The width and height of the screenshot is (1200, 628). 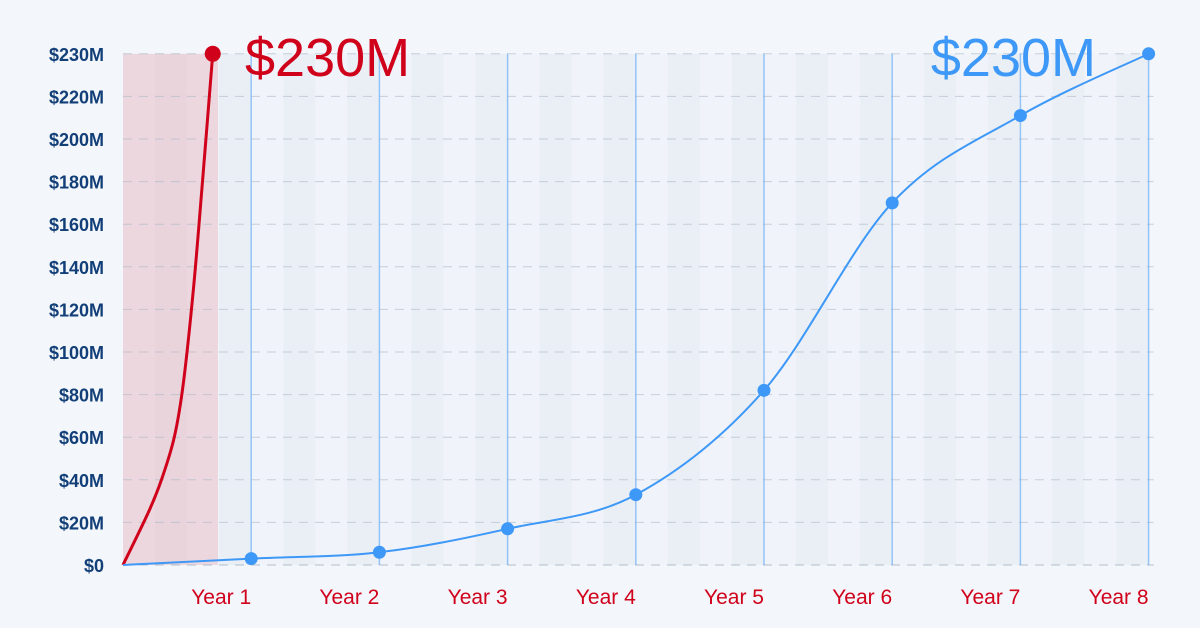 What do you see at coordinates (349, 597) in the screenshot?
I see `x-tick-label: Year 2` at bounding box center [349, 597].